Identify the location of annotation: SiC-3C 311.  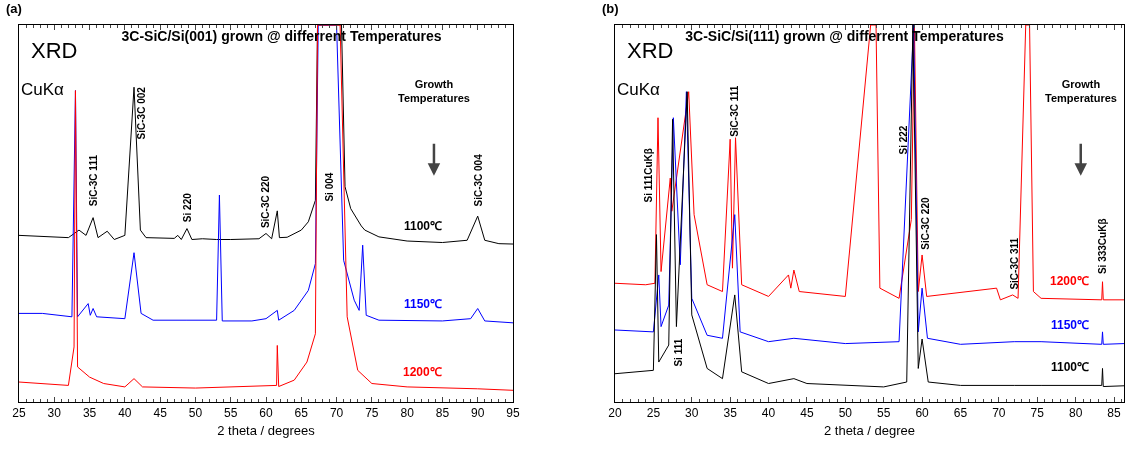
(1014, 263).